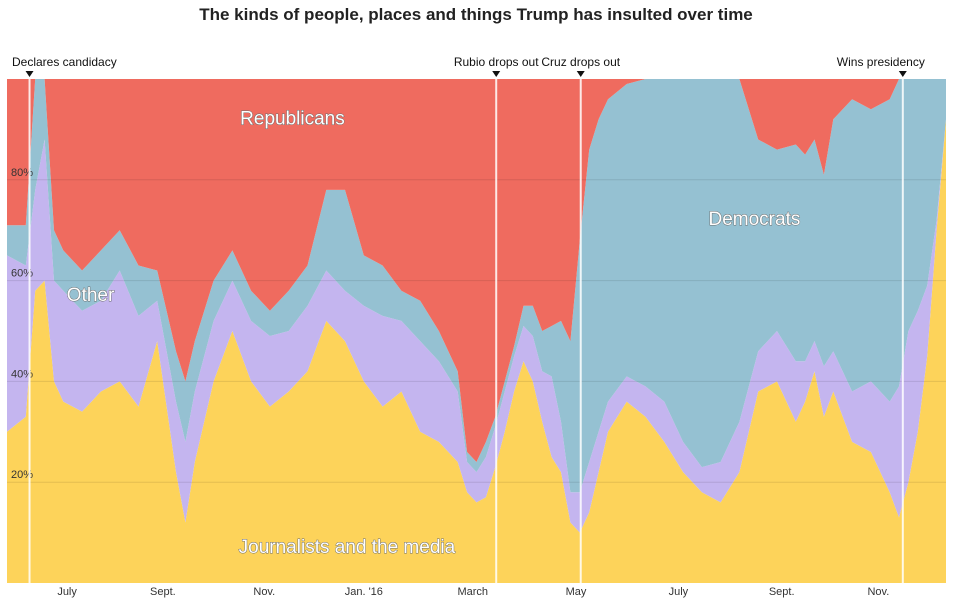  Describe the element at coordinates (679, 592) in the screenshot. I see `x-tick-label-6: July` at that location.